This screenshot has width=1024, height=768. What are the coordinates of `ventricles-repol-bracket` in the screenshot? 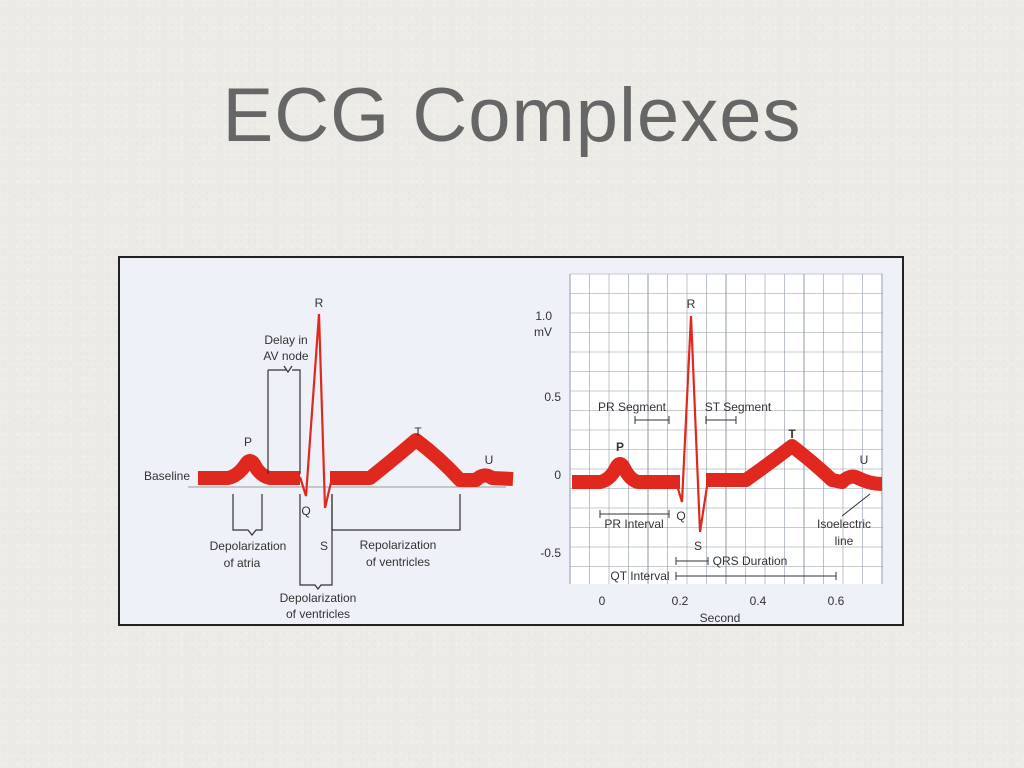 It's located at (396, 512).